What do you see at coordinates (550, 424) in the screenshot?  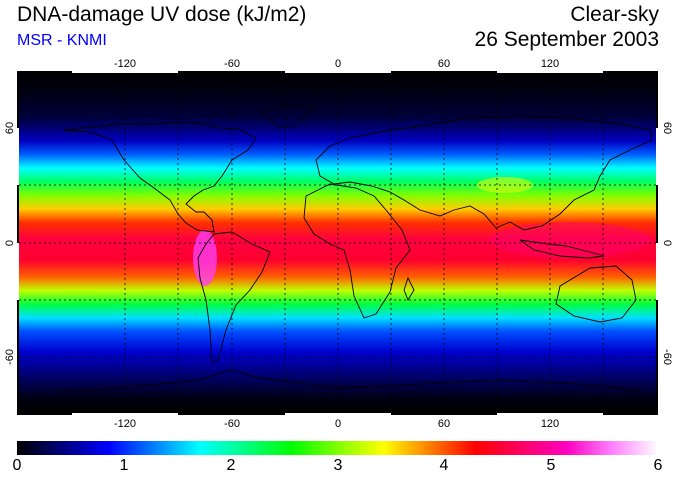 I see `lon-tick-bottom-120: 120` at bounding box center [550, 424].